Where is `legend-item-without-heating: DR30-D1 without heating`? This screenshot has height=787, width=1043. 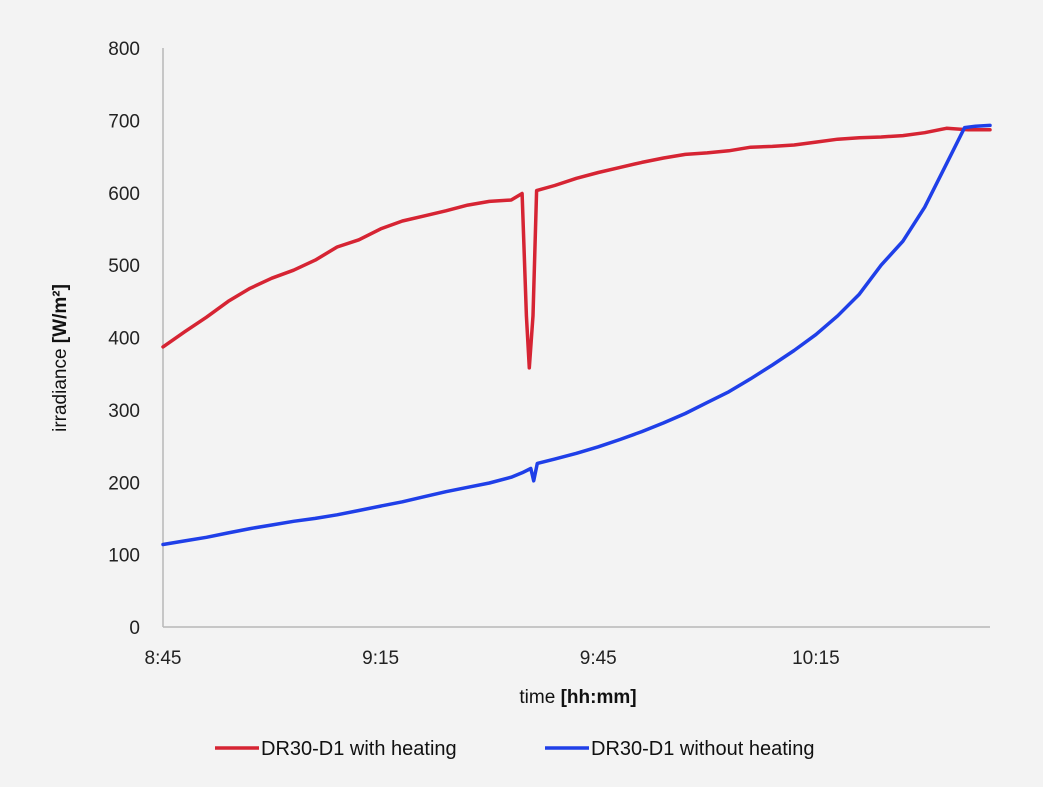 legend-item-without-heating: DR30-D1 without heating is located at coordinates (679, 749).